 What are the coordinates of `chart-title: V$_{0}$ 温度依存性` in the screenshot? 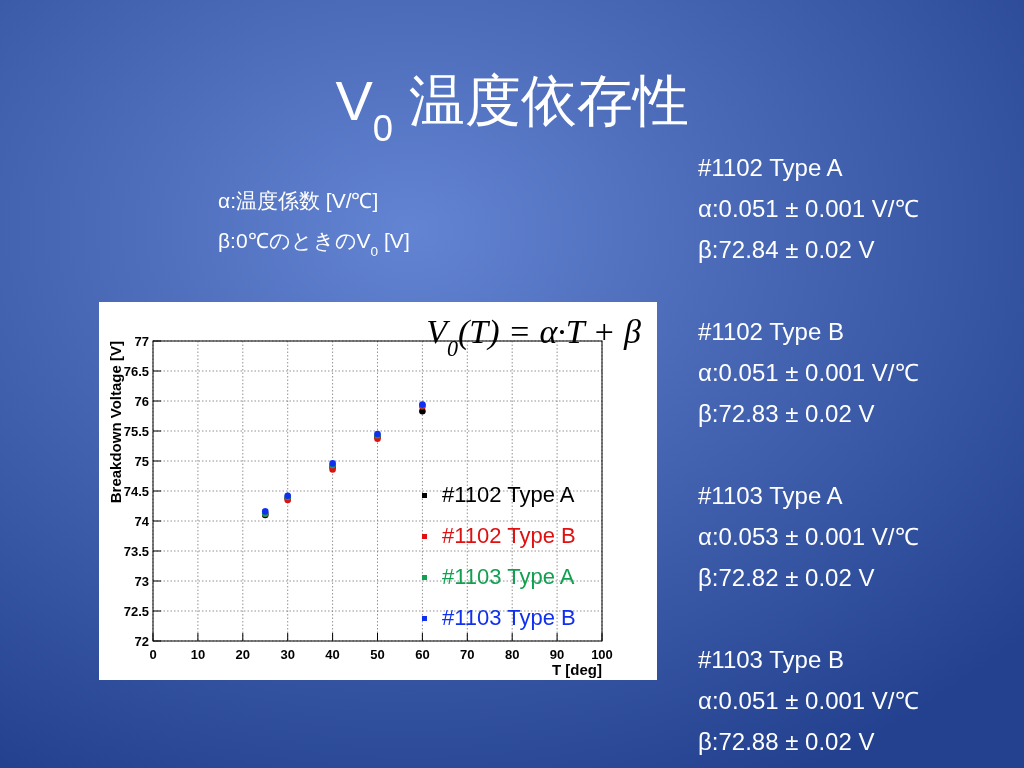 It's located at (512, 109).